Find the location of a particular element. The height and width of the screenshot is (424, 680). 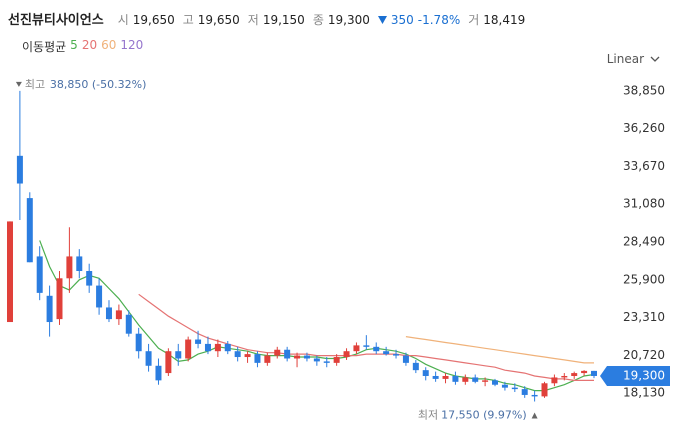

quote-label: 종 is located at coordinates (318, 20).